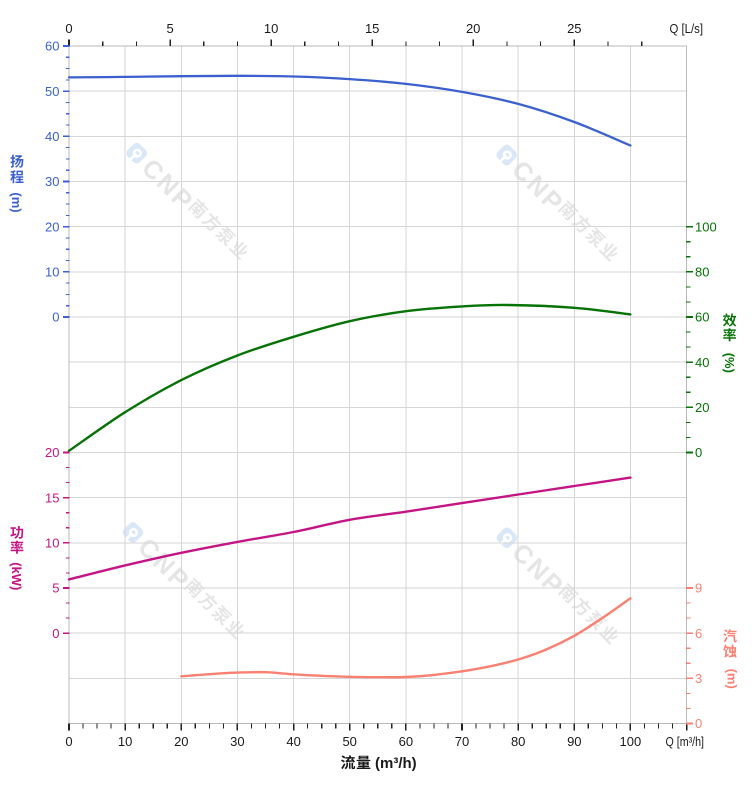  I want to click on svg-text: 3, so click(698, 678).